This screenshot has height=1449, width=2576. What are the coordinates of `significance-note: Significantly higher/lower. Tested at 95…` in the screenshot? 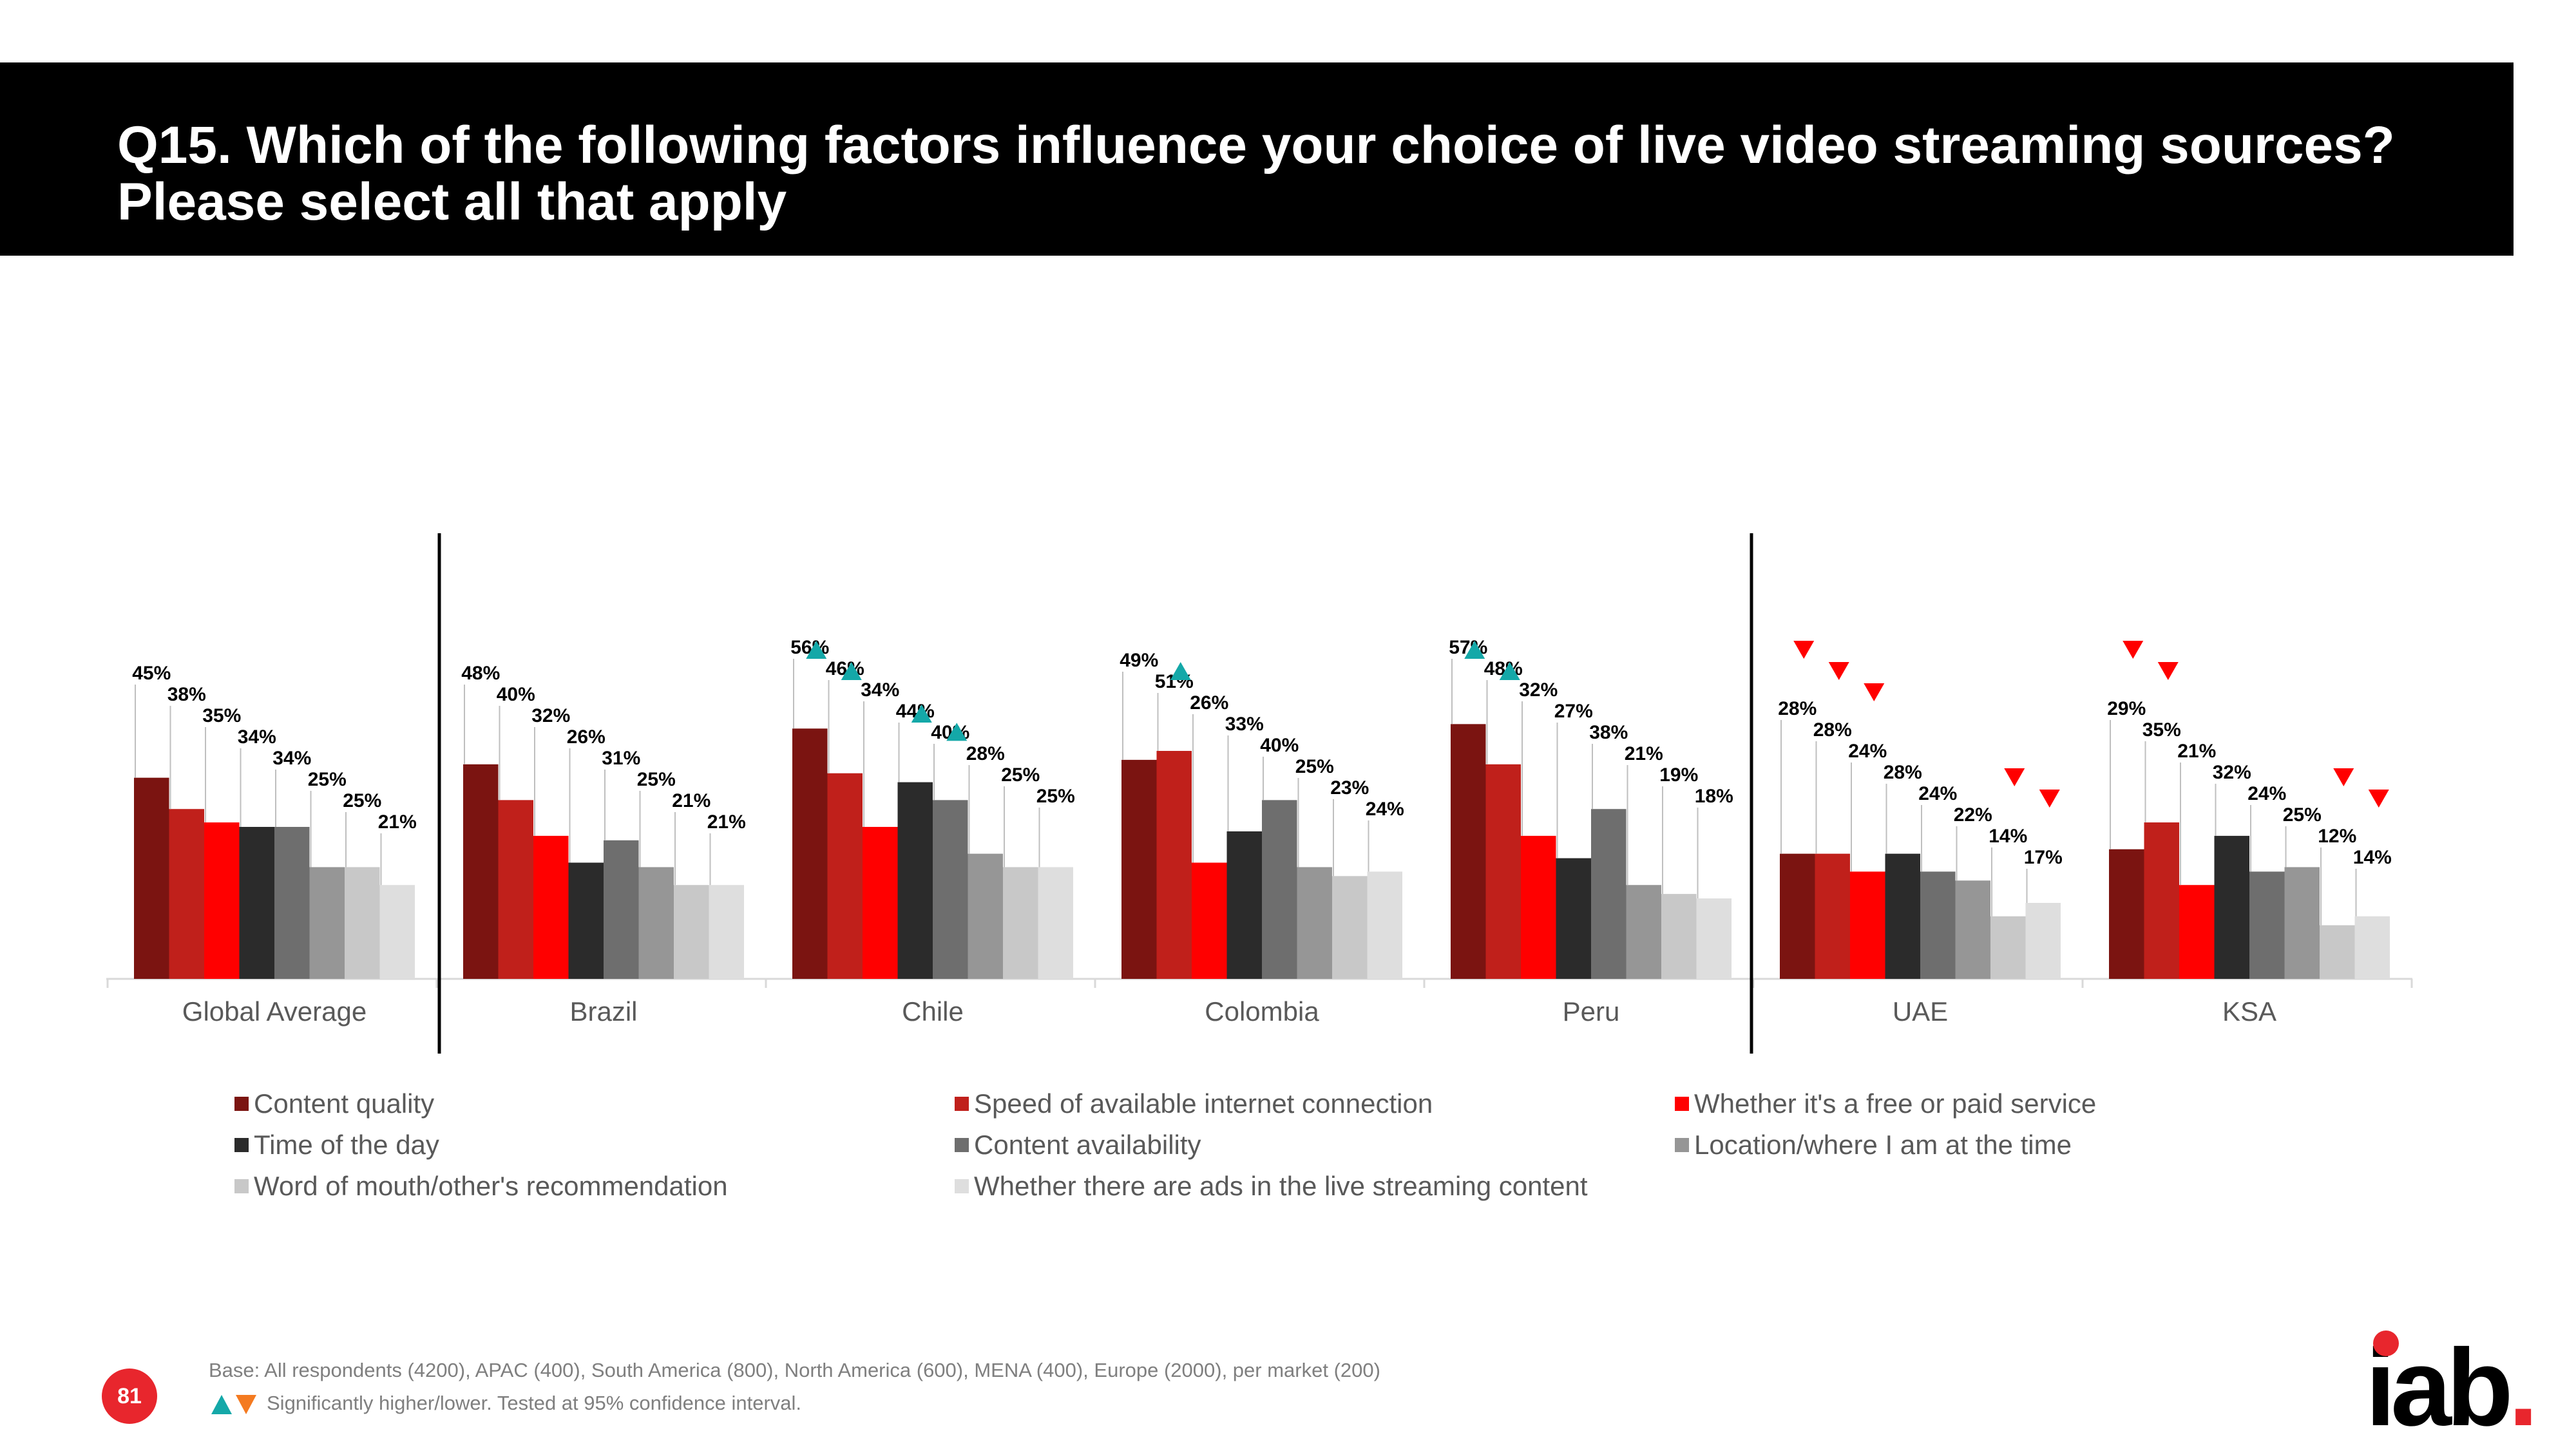 It's located at (534, 1403).